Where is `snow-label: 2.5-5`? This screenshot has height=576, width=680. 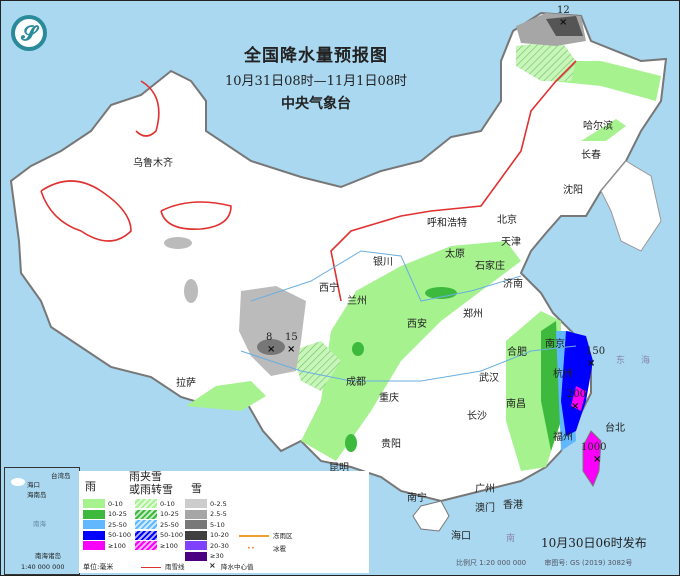
snow-label: 2.5-5 is located at coordinates (218, 514).